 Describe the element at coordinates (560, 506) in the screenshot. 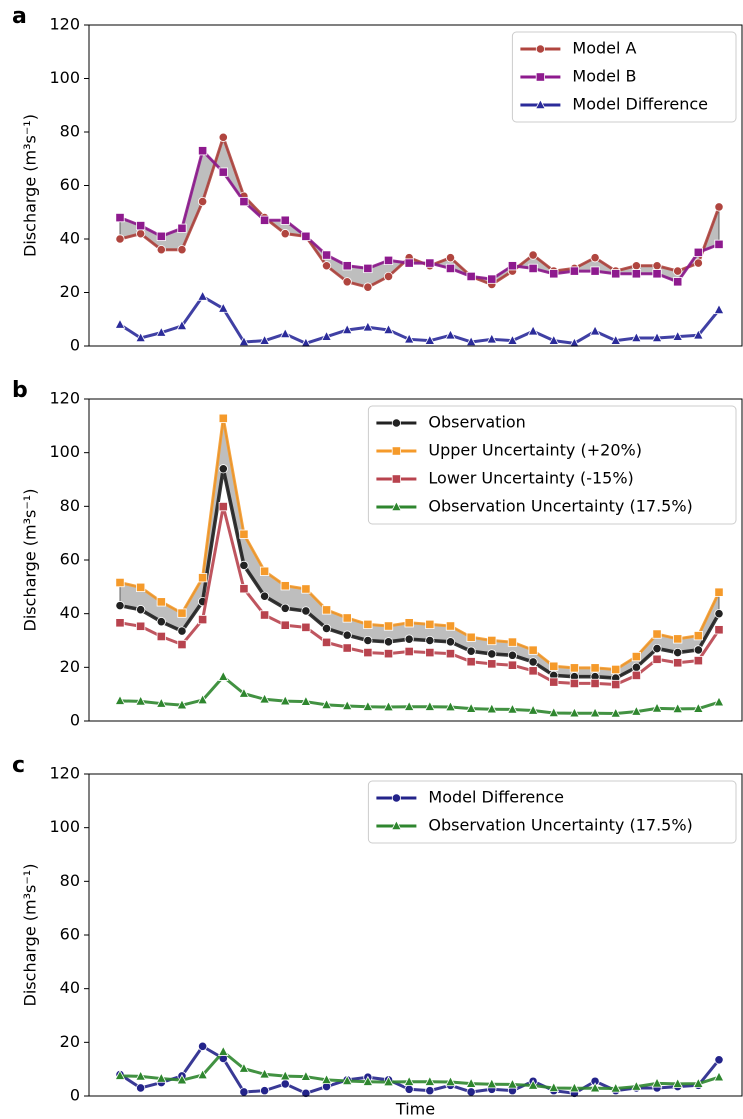

I see `legend-label: Observation Uncertainty (17.5%)` at that location.